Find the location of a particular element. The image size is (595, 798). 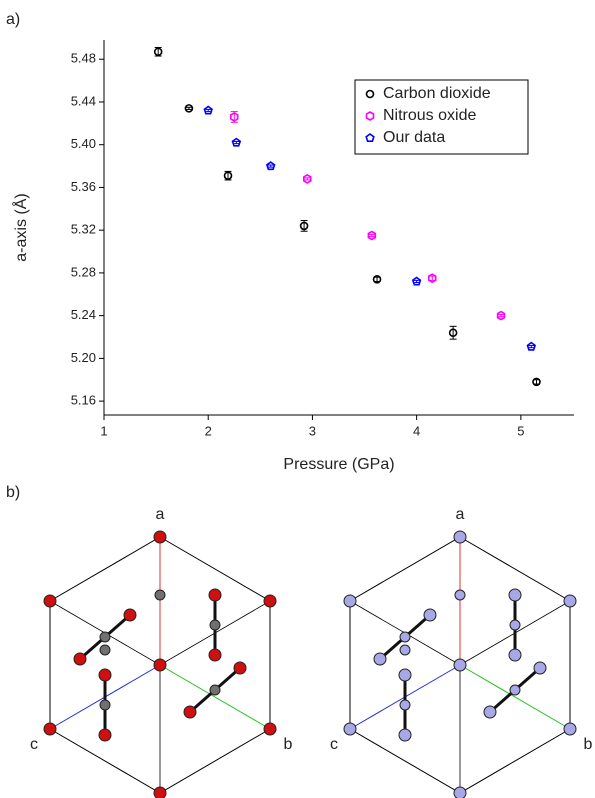

x-tick-label: 1 is located at coordinates (103, 430).